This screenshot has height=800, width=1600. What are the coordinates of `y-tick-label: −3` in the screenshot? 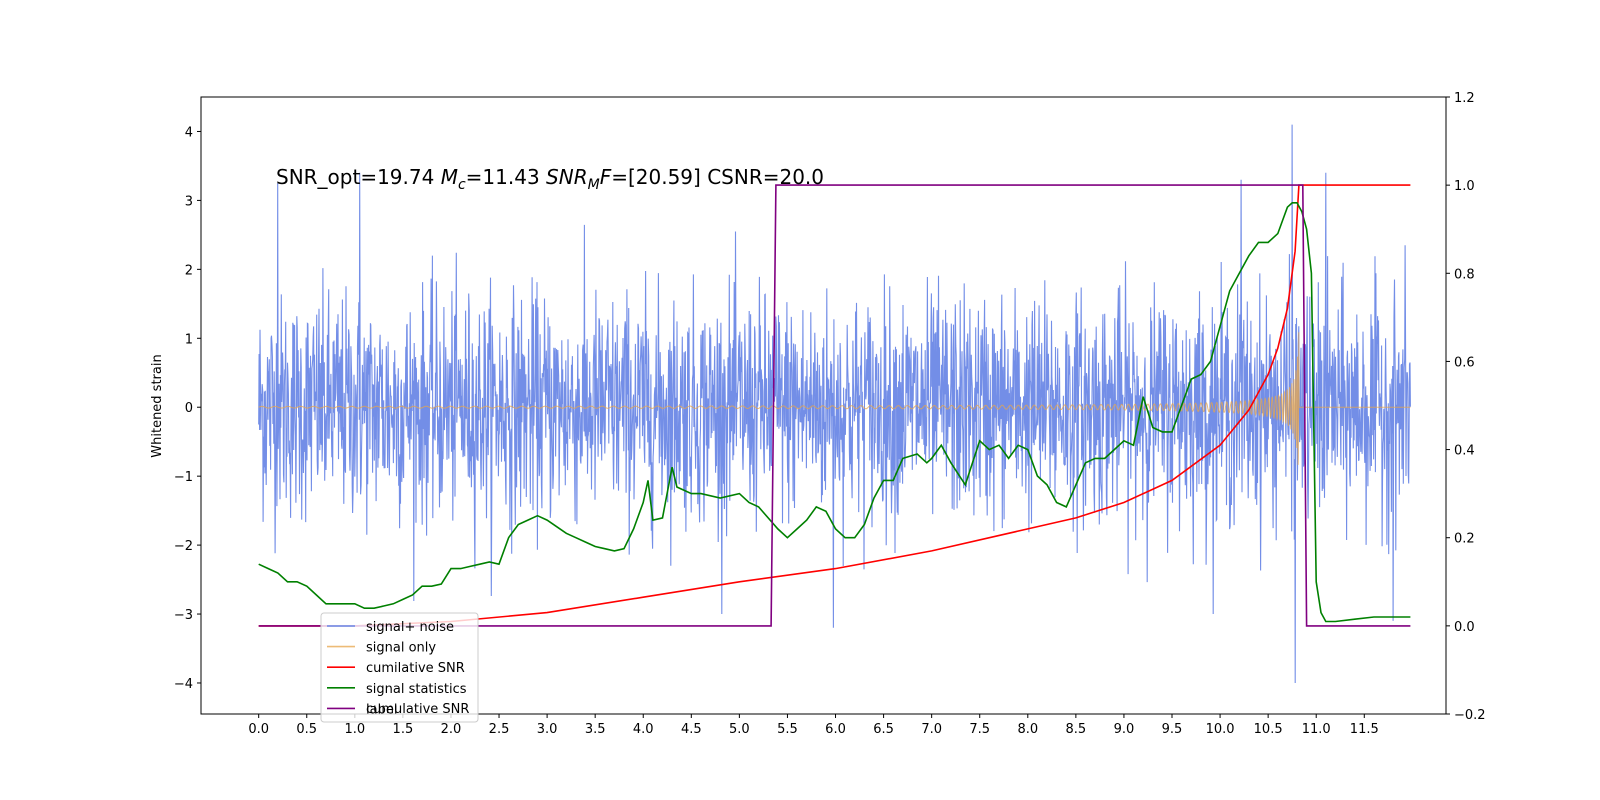 It's located at (183, 615).